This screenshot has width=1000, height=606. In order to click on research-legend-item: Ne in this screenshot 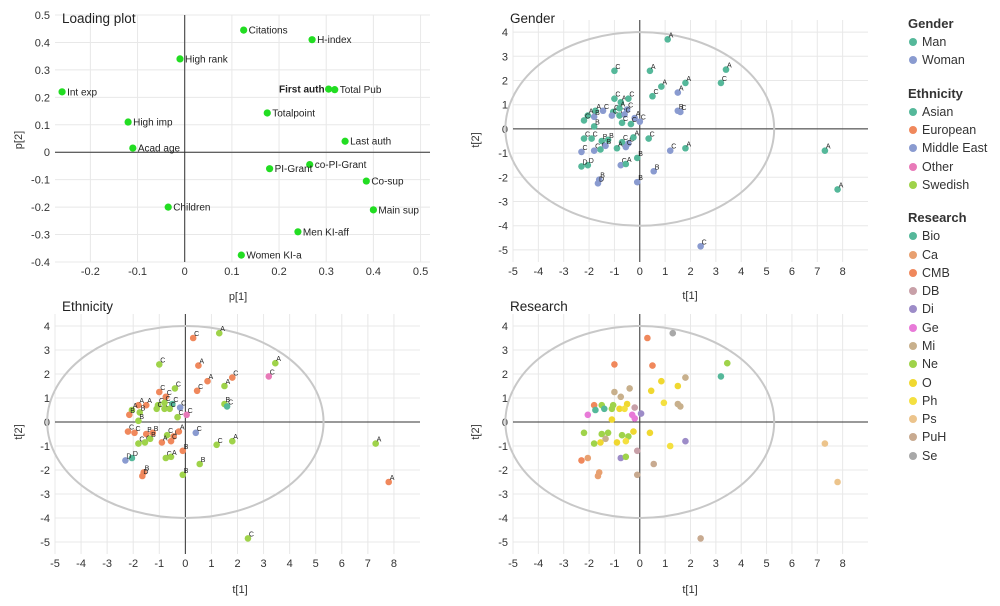, I will do `click(951, 364)`.